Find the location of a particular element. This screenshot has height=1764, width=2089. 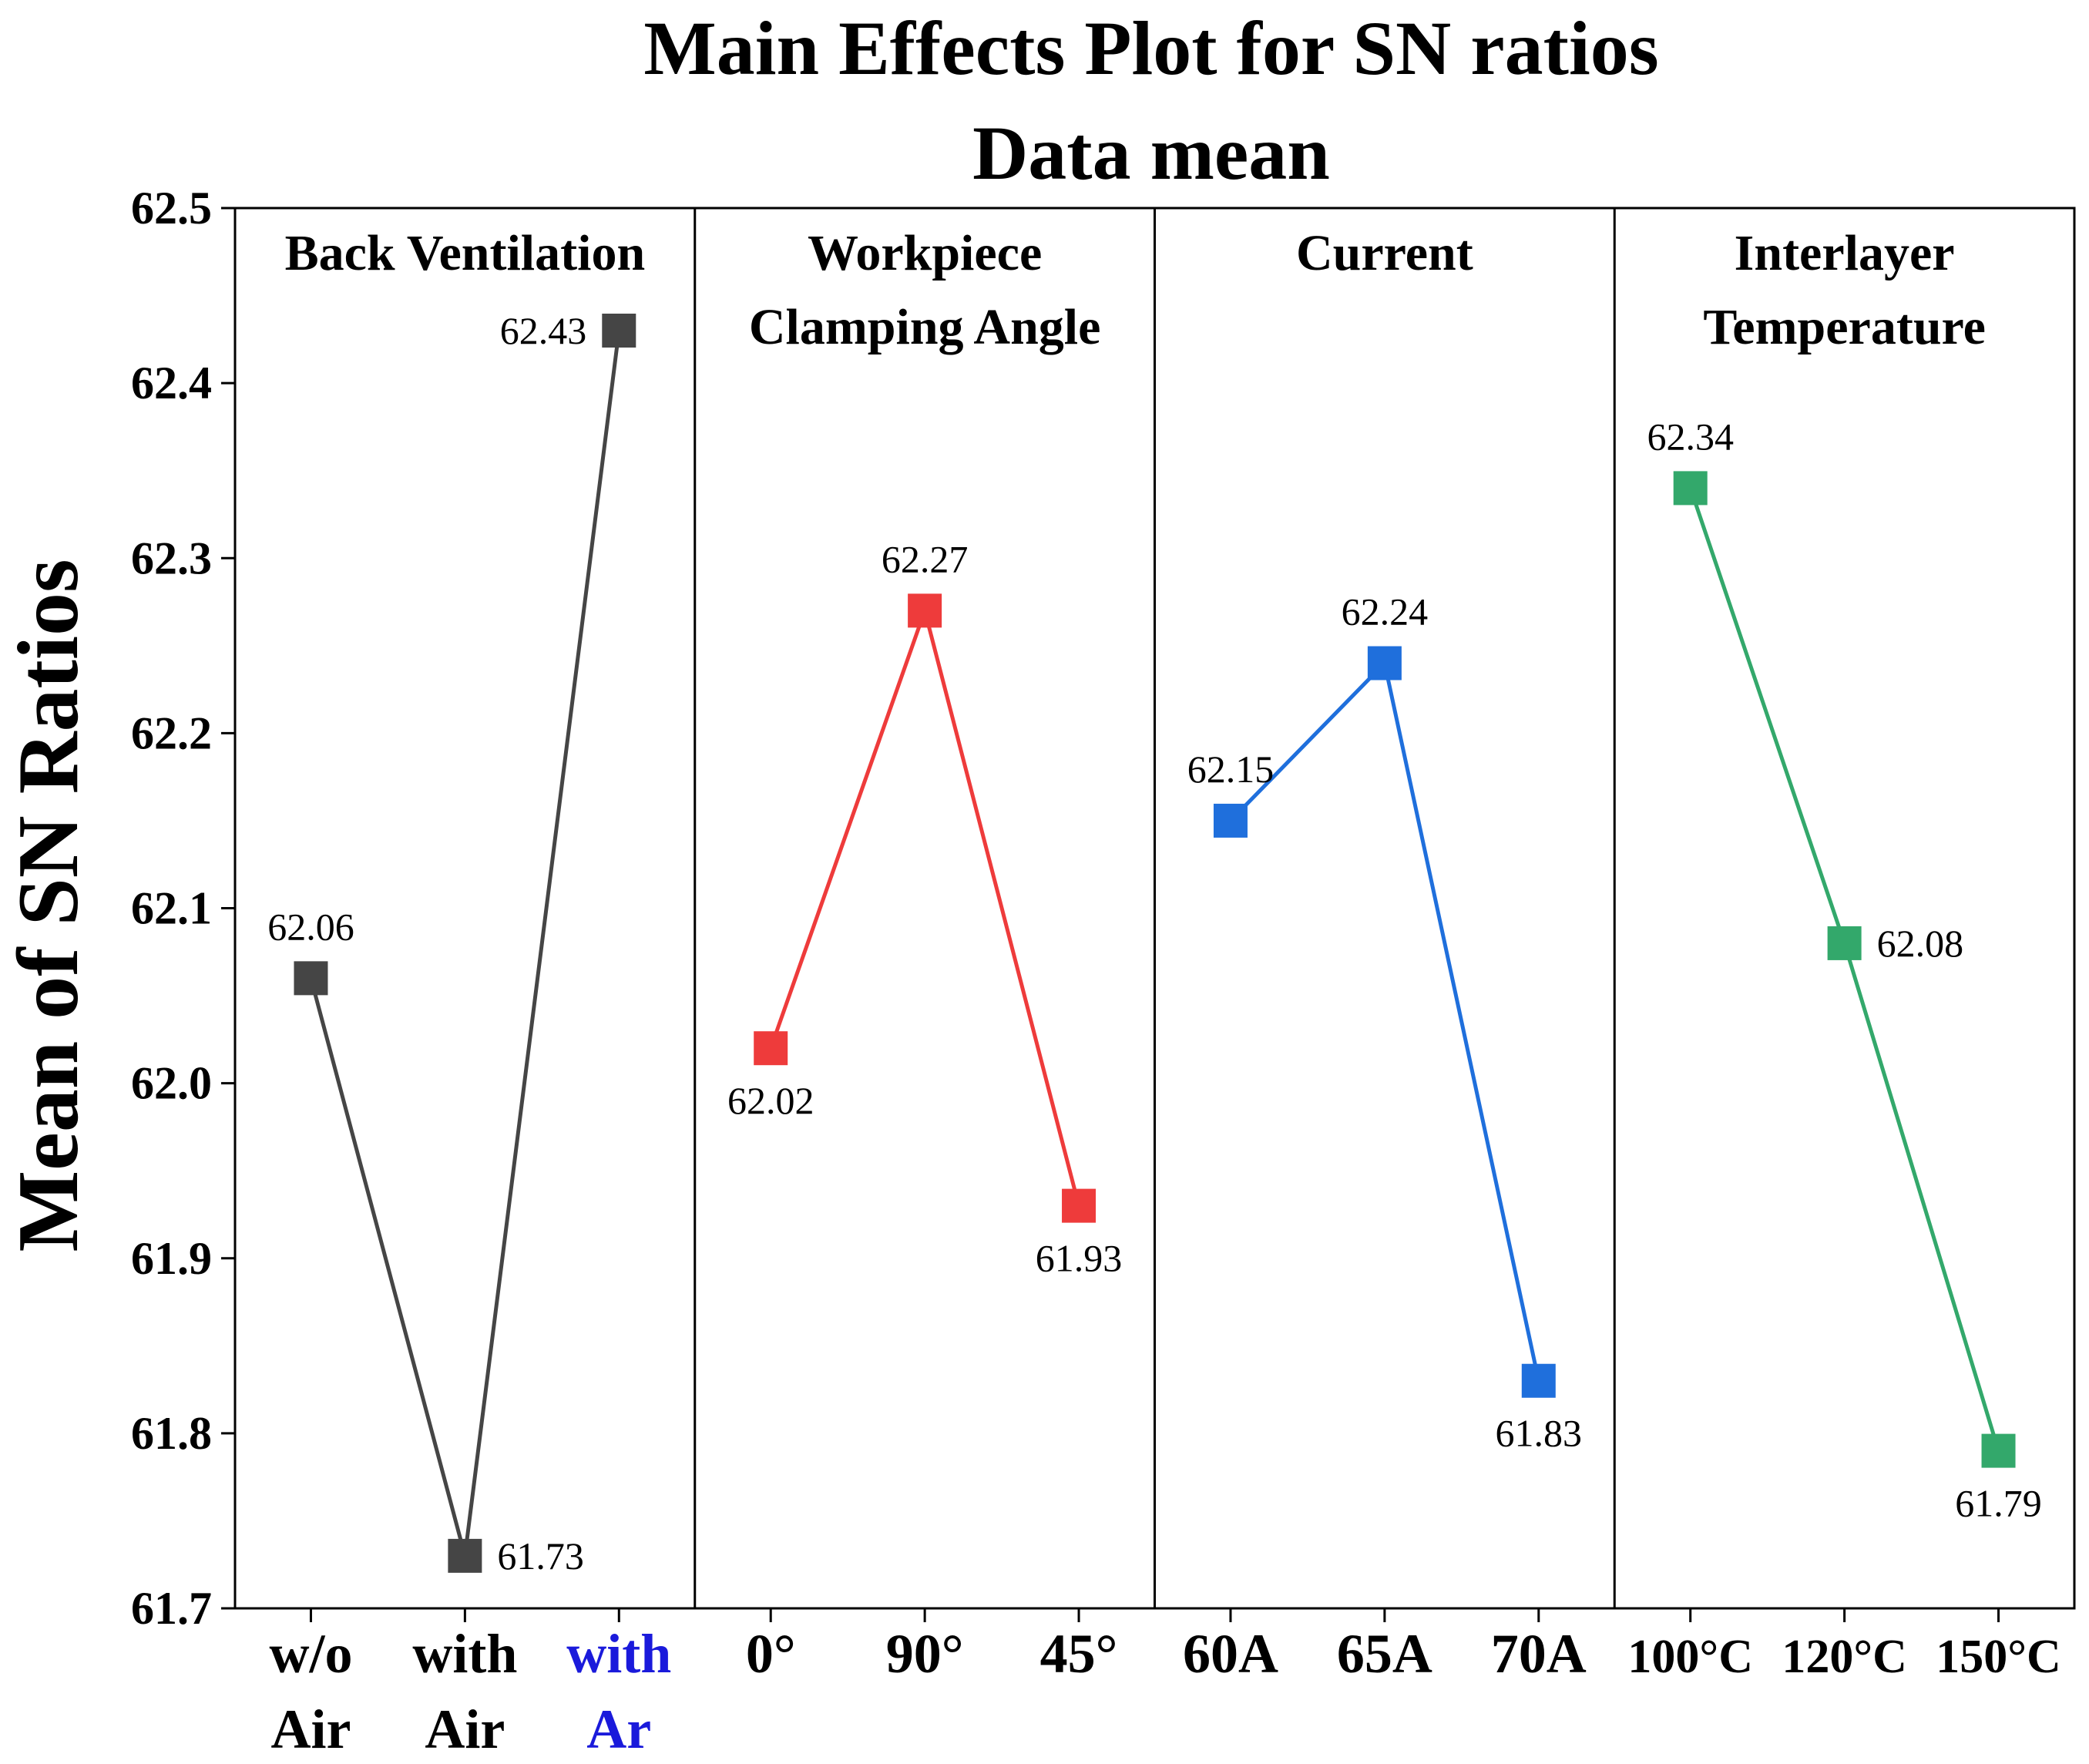

x-tick-label: Ar is located at coordinates (618, 1729).